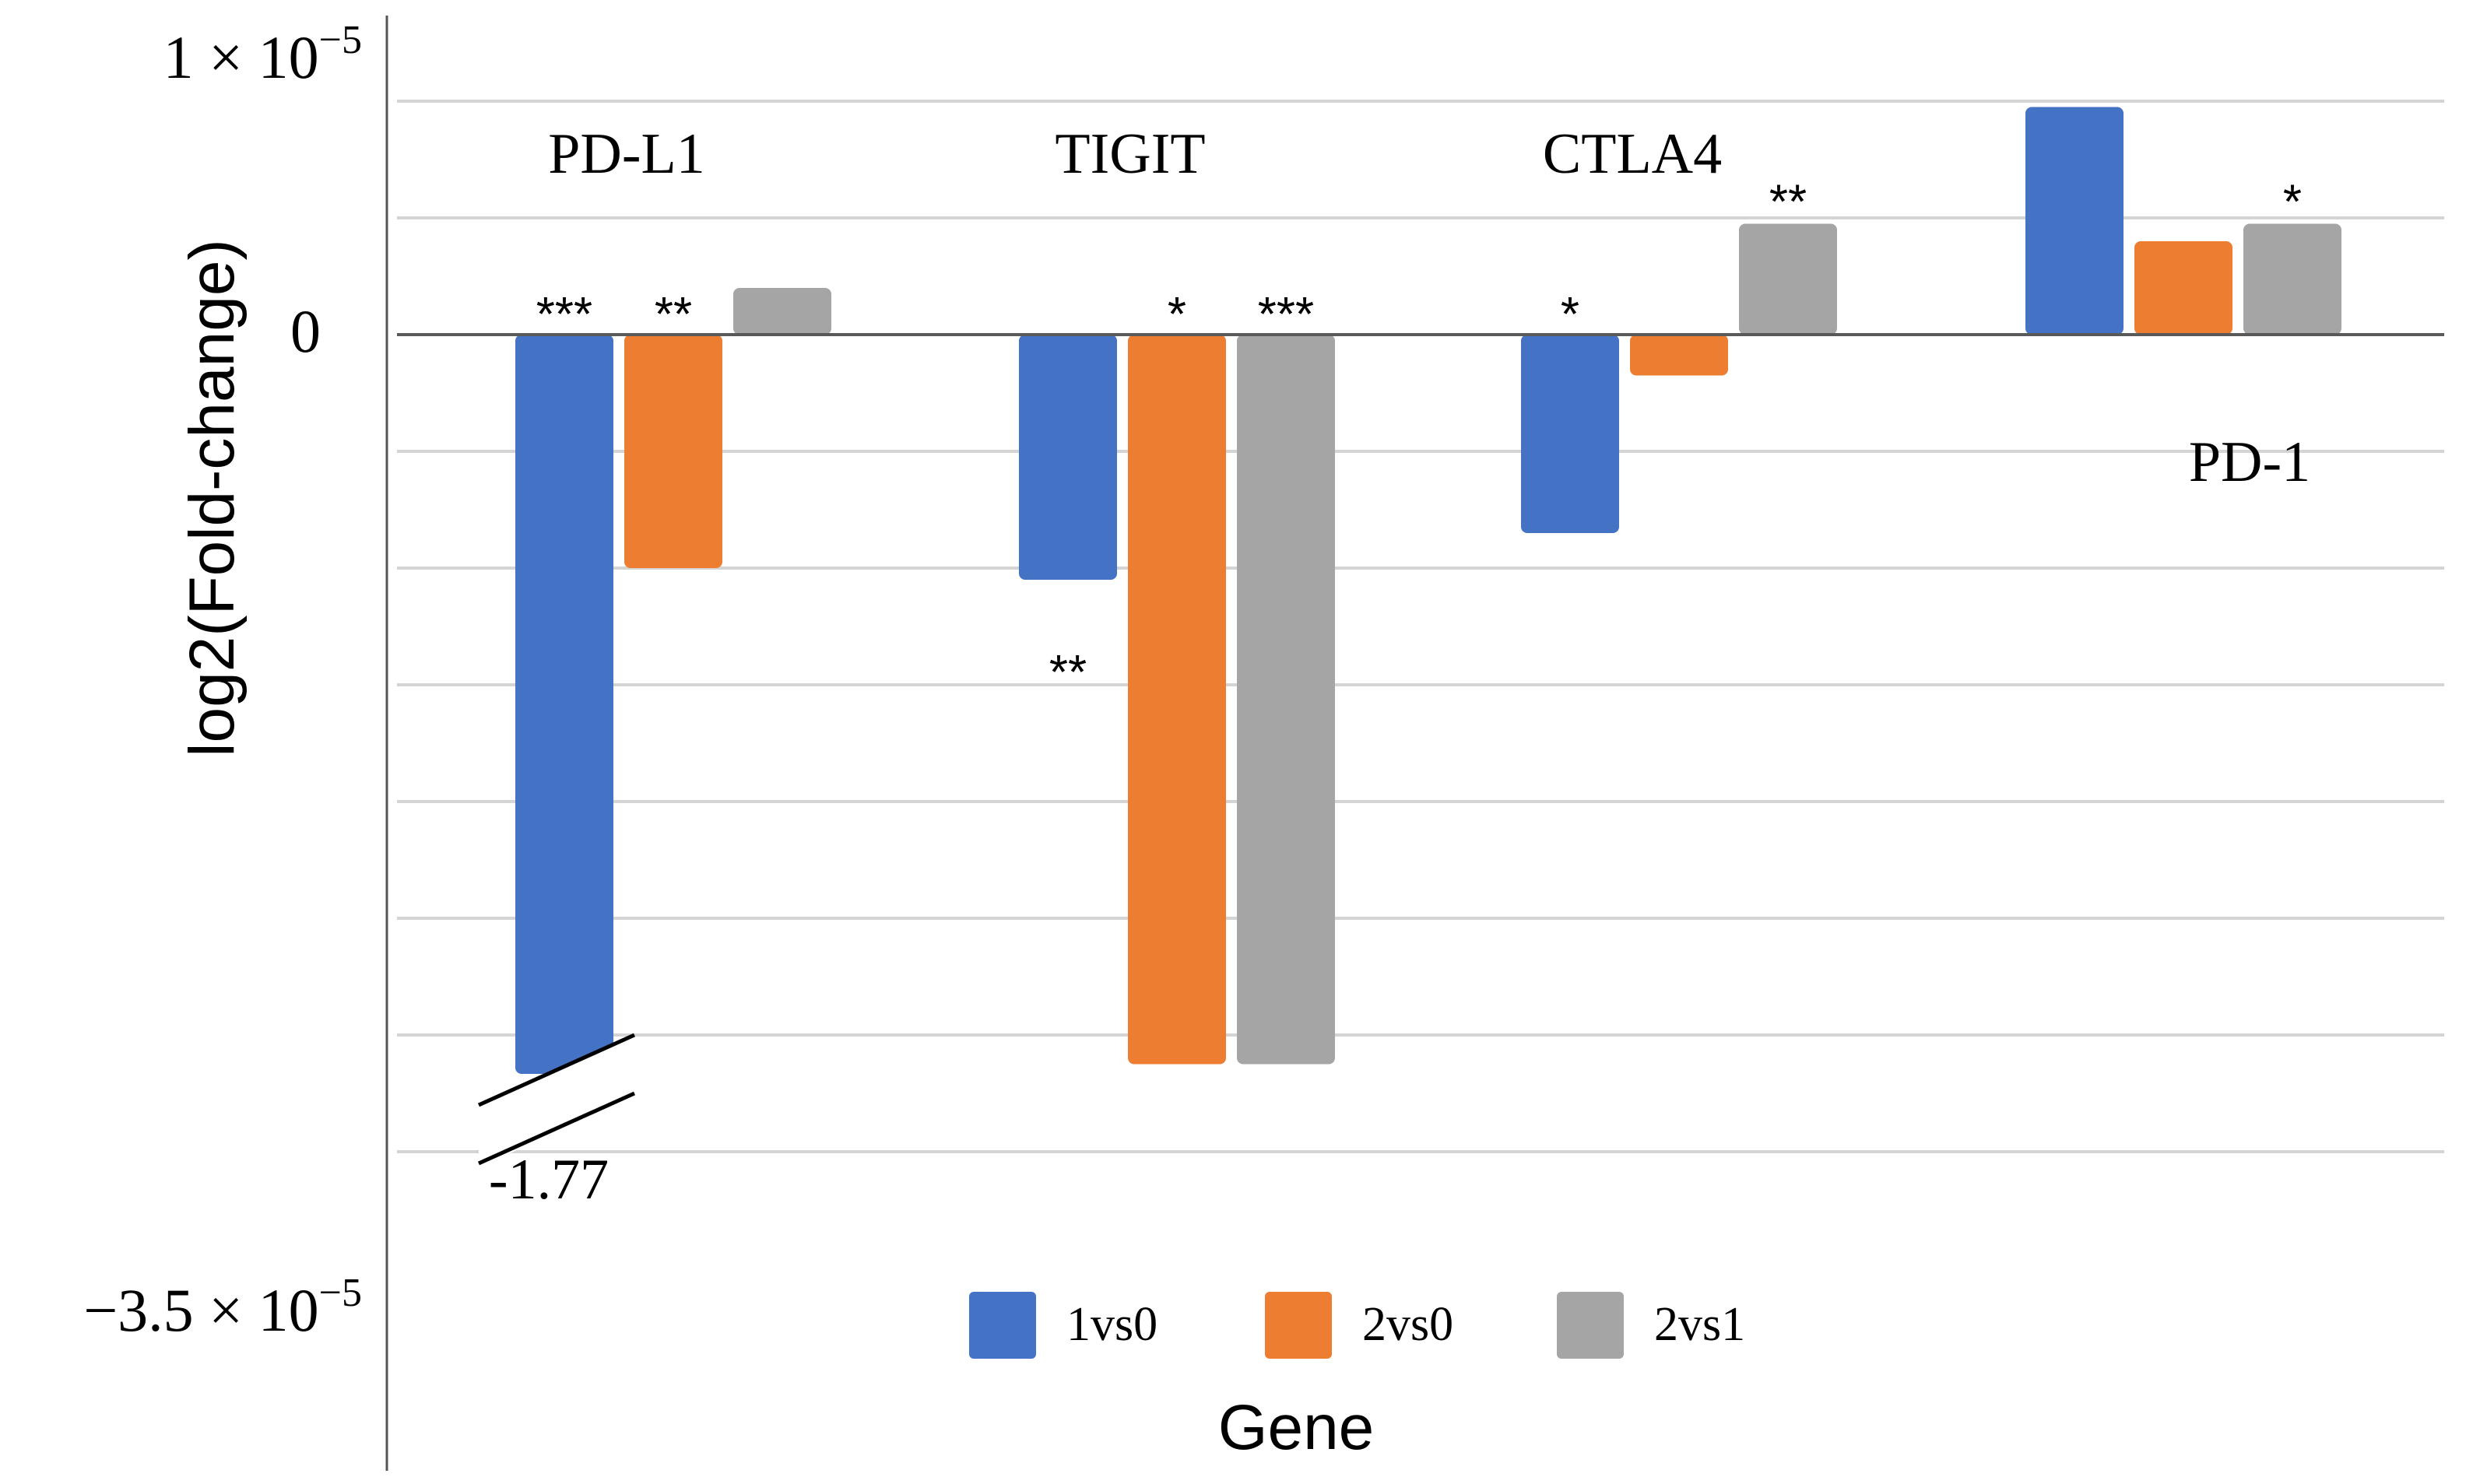  What do you see at coordinates (1570, 434) in the screenshot?
I see `bar-1vs0-ctla4` at bounding box center [1570, 434].